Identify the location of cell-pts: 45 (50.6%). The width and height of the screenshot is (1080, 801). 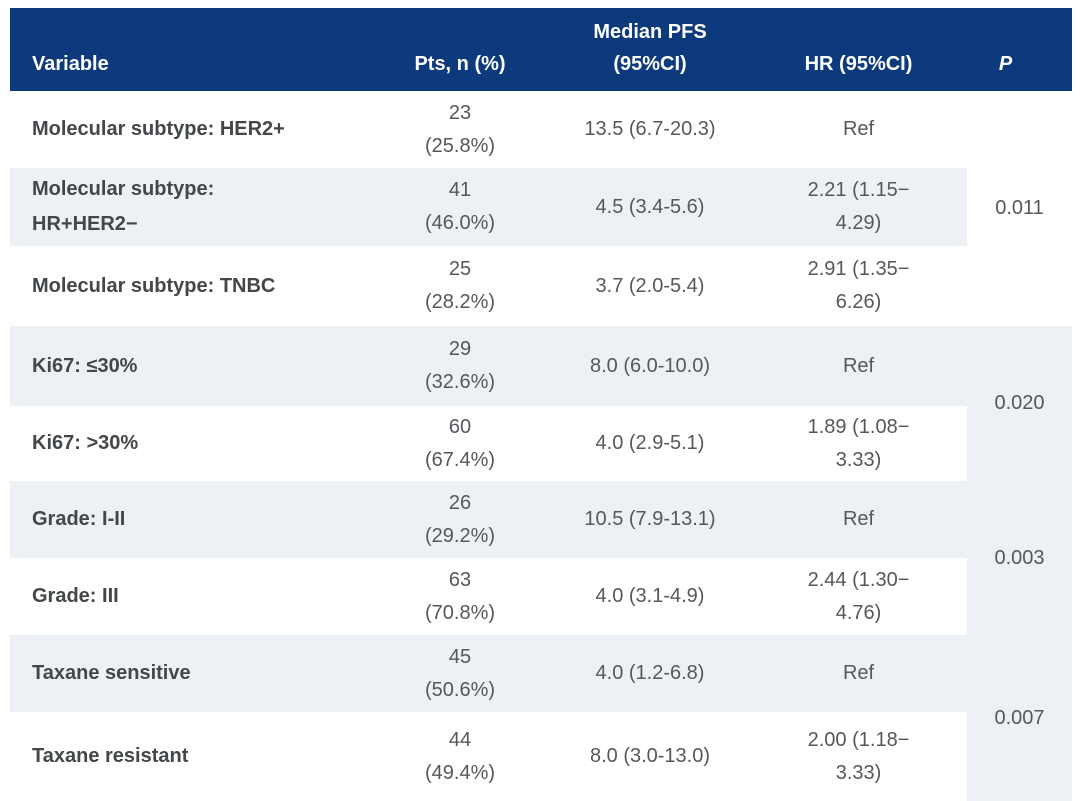
(460, 673).